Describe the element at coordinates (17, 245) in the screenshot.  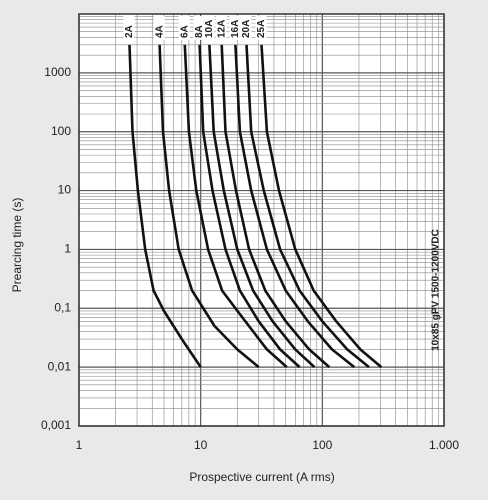
I see `y-axis-label: Prearcing time (s)` at that location.